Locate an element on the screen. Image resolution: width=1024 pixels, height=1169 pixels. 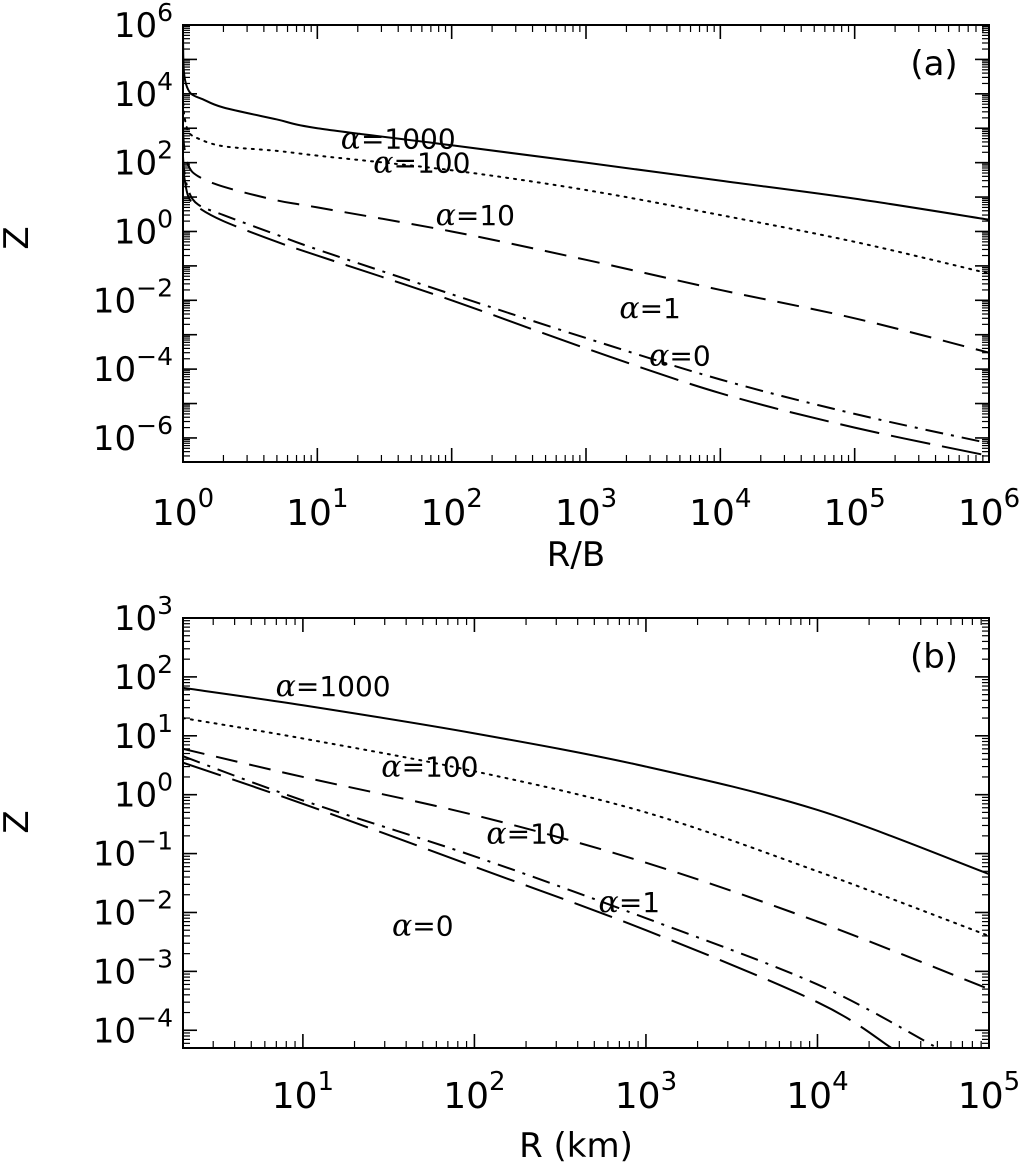
panel-b-xtick-label: 10¹ is located at coordinates (303, 1092).